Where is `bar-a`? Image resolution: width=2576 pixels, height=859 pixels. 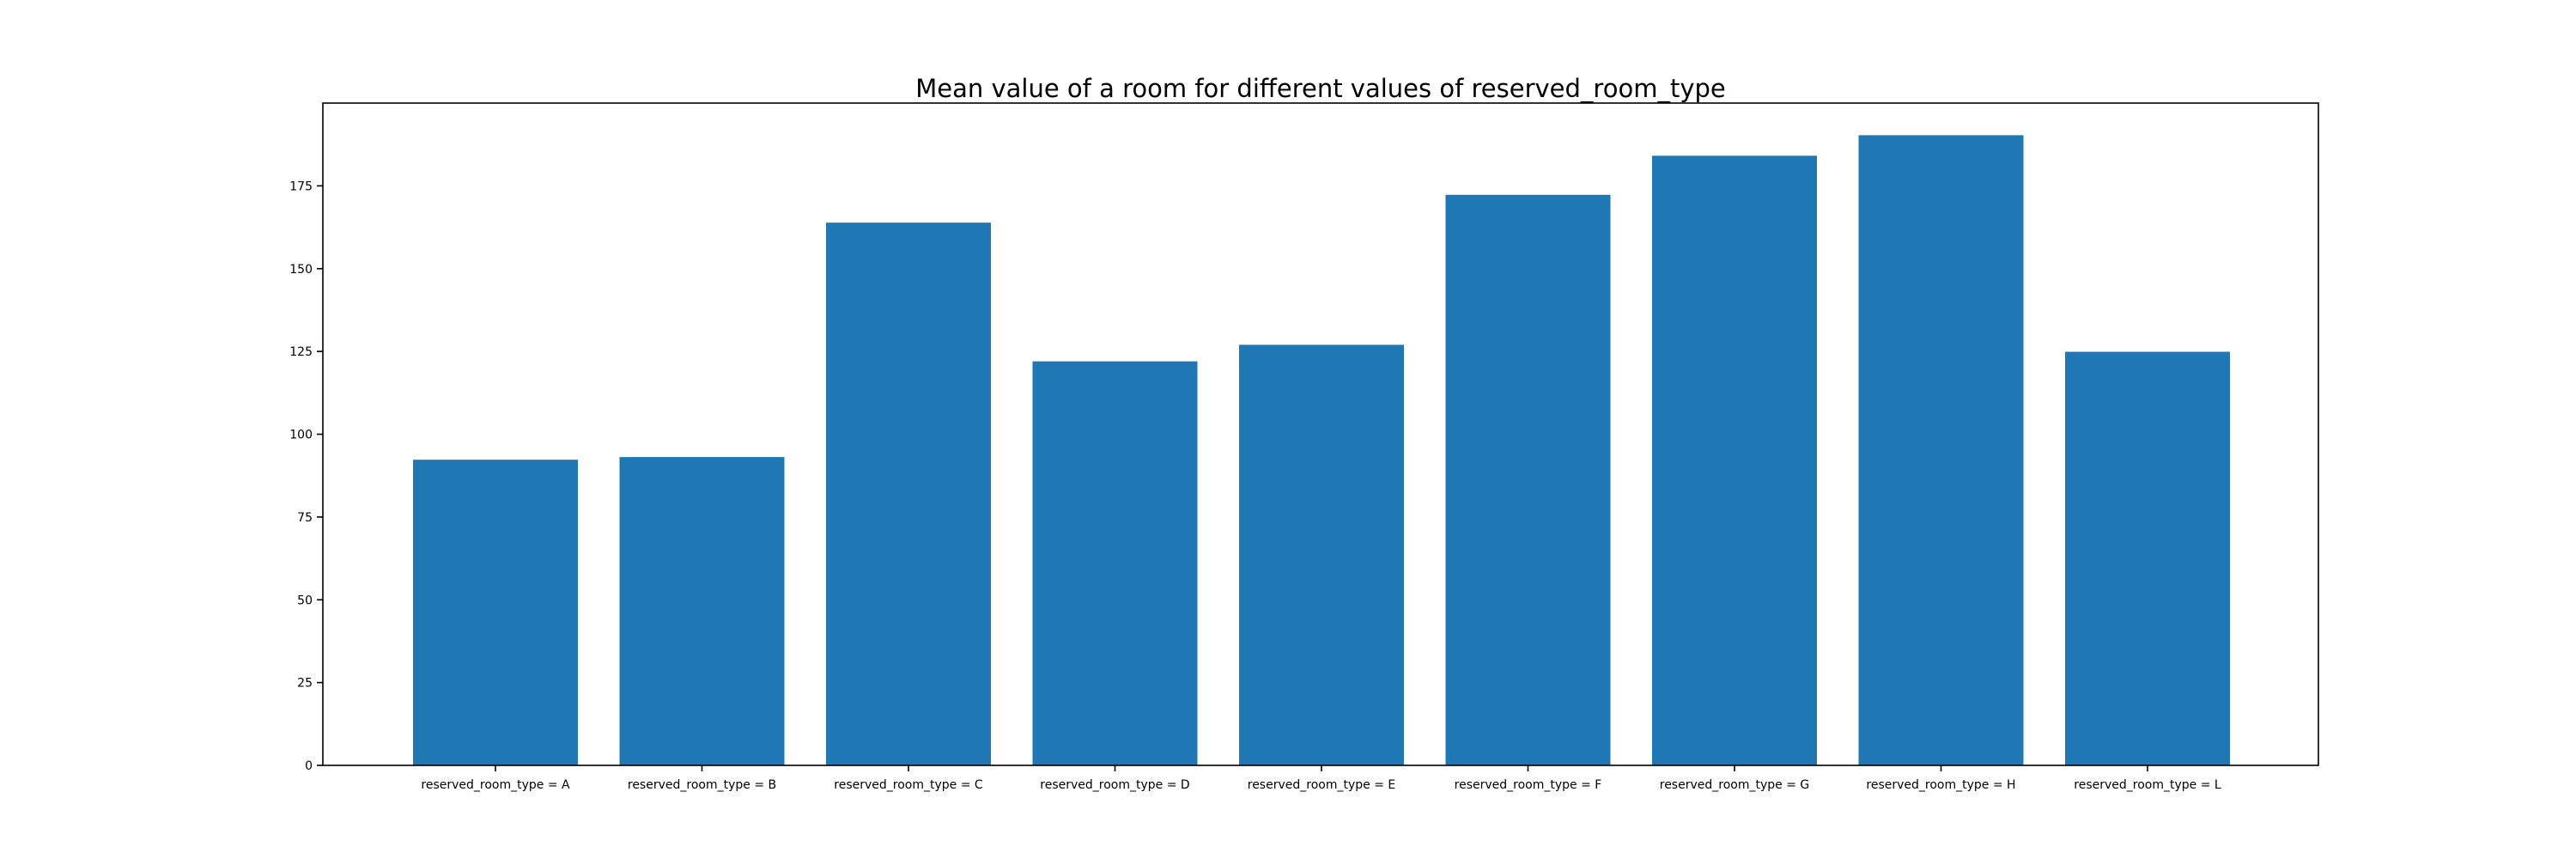
bar-a is located at coordinates (496, 613).